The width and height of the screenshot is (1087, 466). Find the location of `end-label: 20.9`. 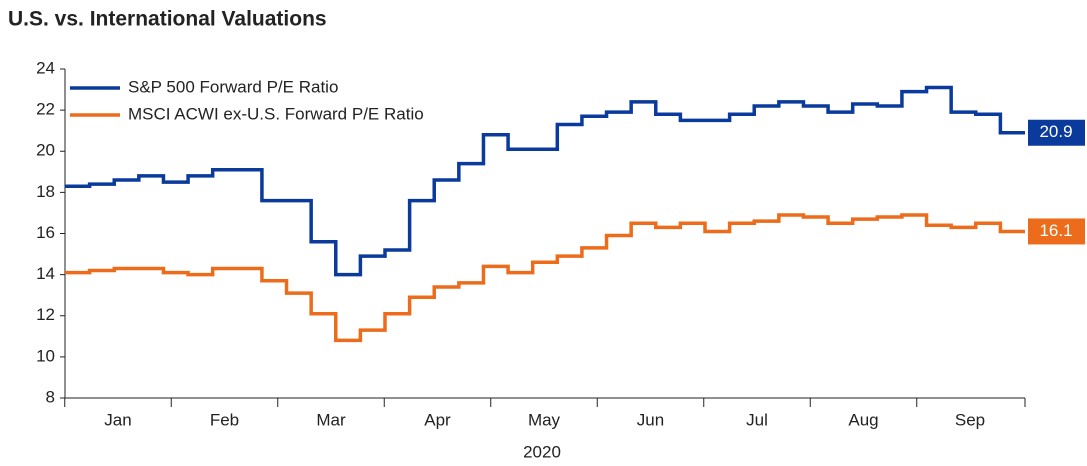

end-label: 20.9 is located at coordinates (1055, 131).